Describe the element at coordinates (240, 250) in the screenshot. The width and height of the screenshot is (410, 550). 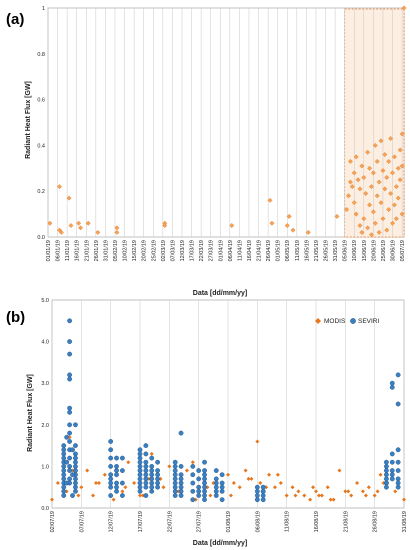
I see `x-tick-label-a: 11/04/19` at that location.